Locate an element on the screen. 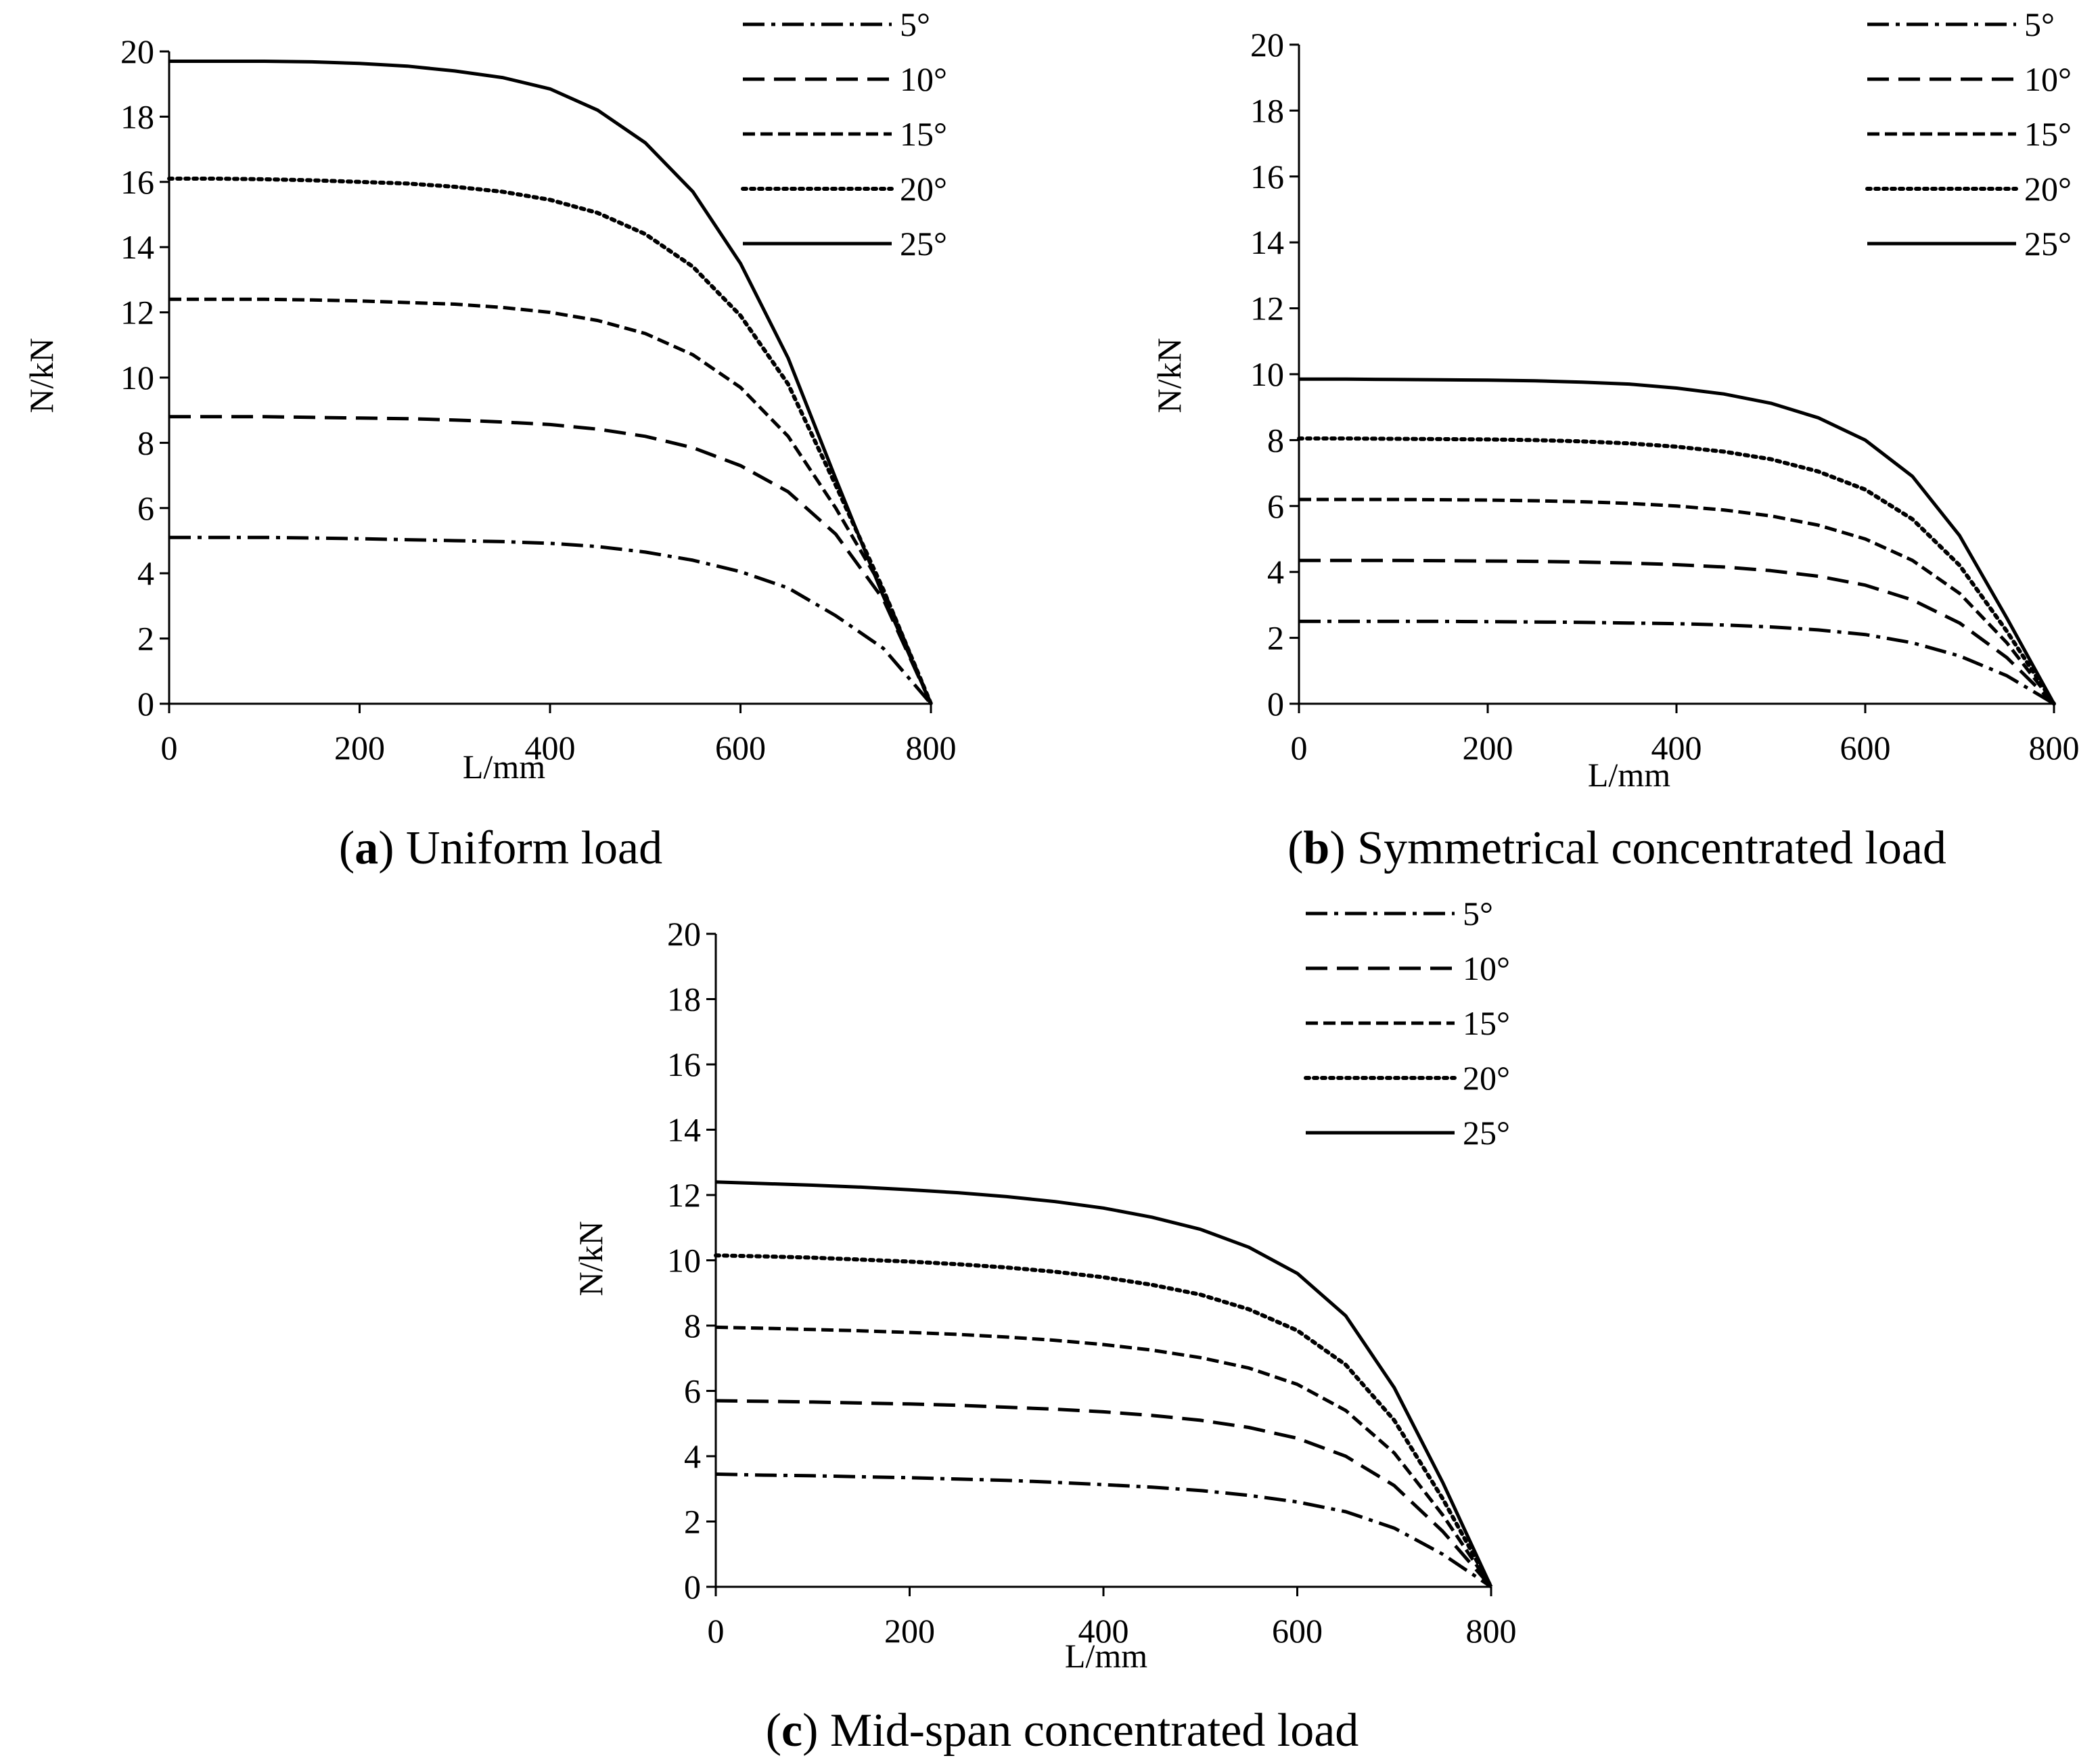 The image size is (2100, 1758). y-tick-label-a: 14 is located at coordinates (137, 247).